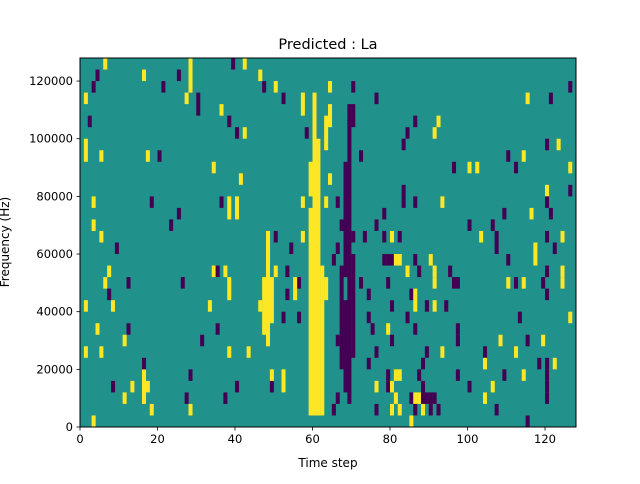  What do you see at coordinates (51, 81) in the screenshot?
I see `y-tick-label: 120000` at bounding box center [51, 81].